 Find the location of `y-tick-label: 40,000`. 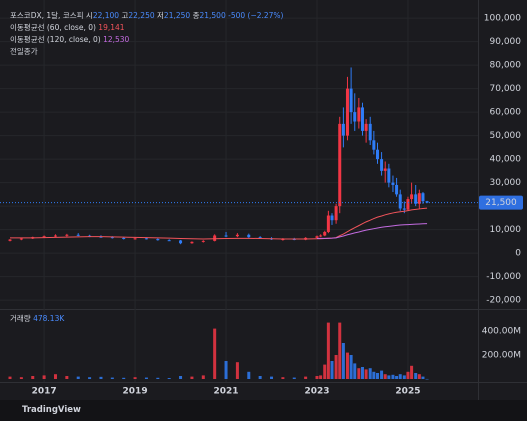

y-tick-label: 40,000 is located at coordinates (506, 160).